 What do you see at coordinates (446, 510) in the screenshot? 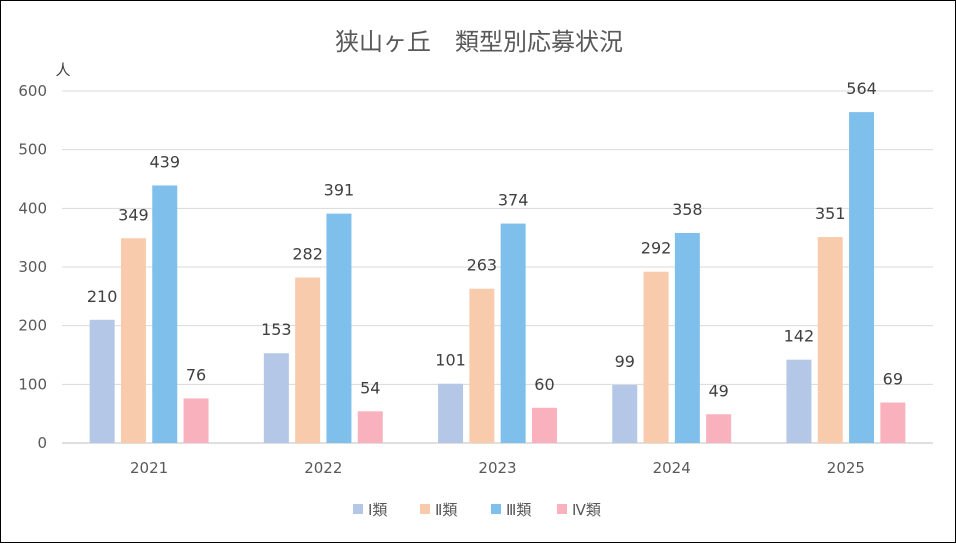
I see `legend-label: Ⅱ類` at bounding box center [446, 510].